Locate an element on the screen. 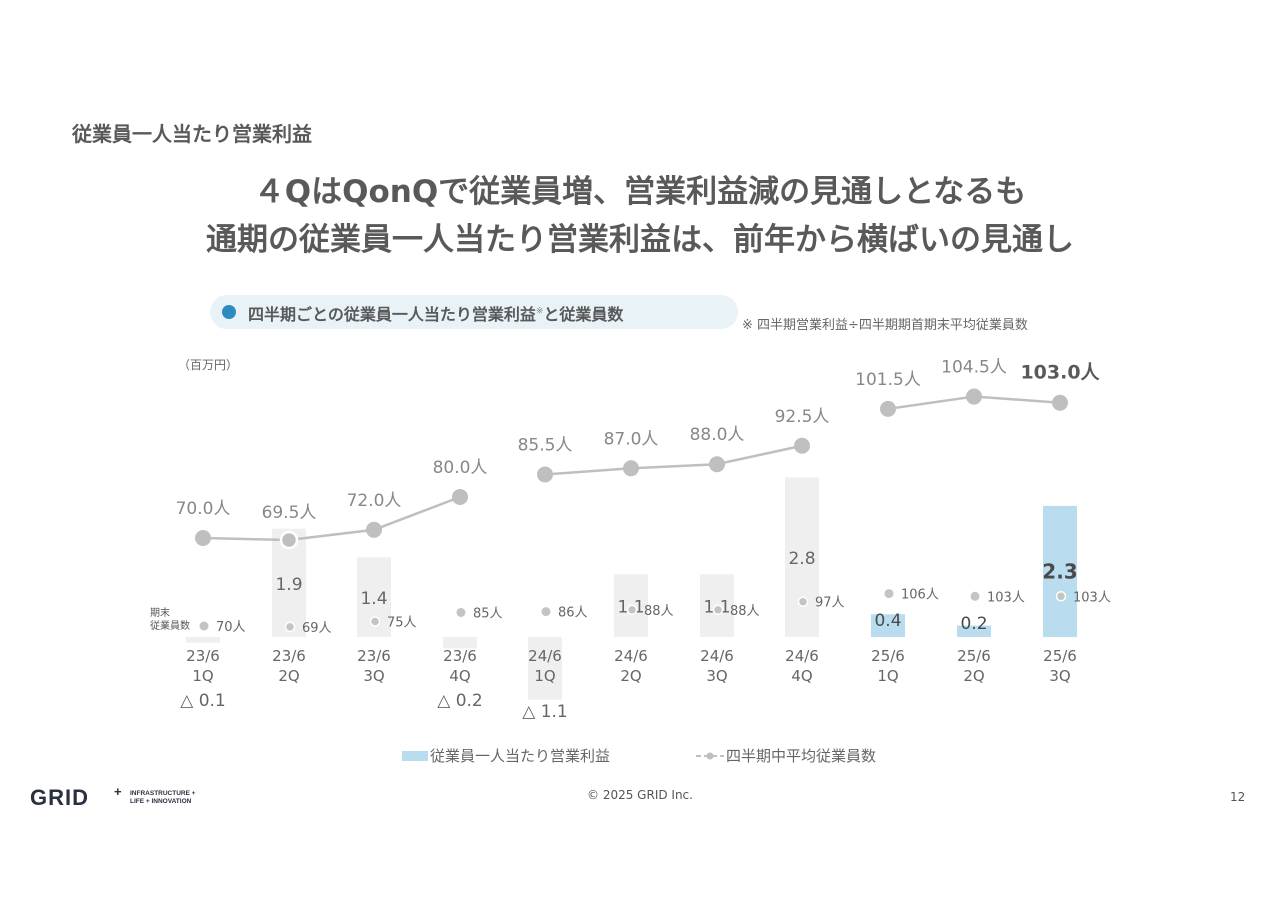  chart-title: 四半期ごとの従業員一人当たり営業利益※と従業員数 is located at coordinates (435, 313).